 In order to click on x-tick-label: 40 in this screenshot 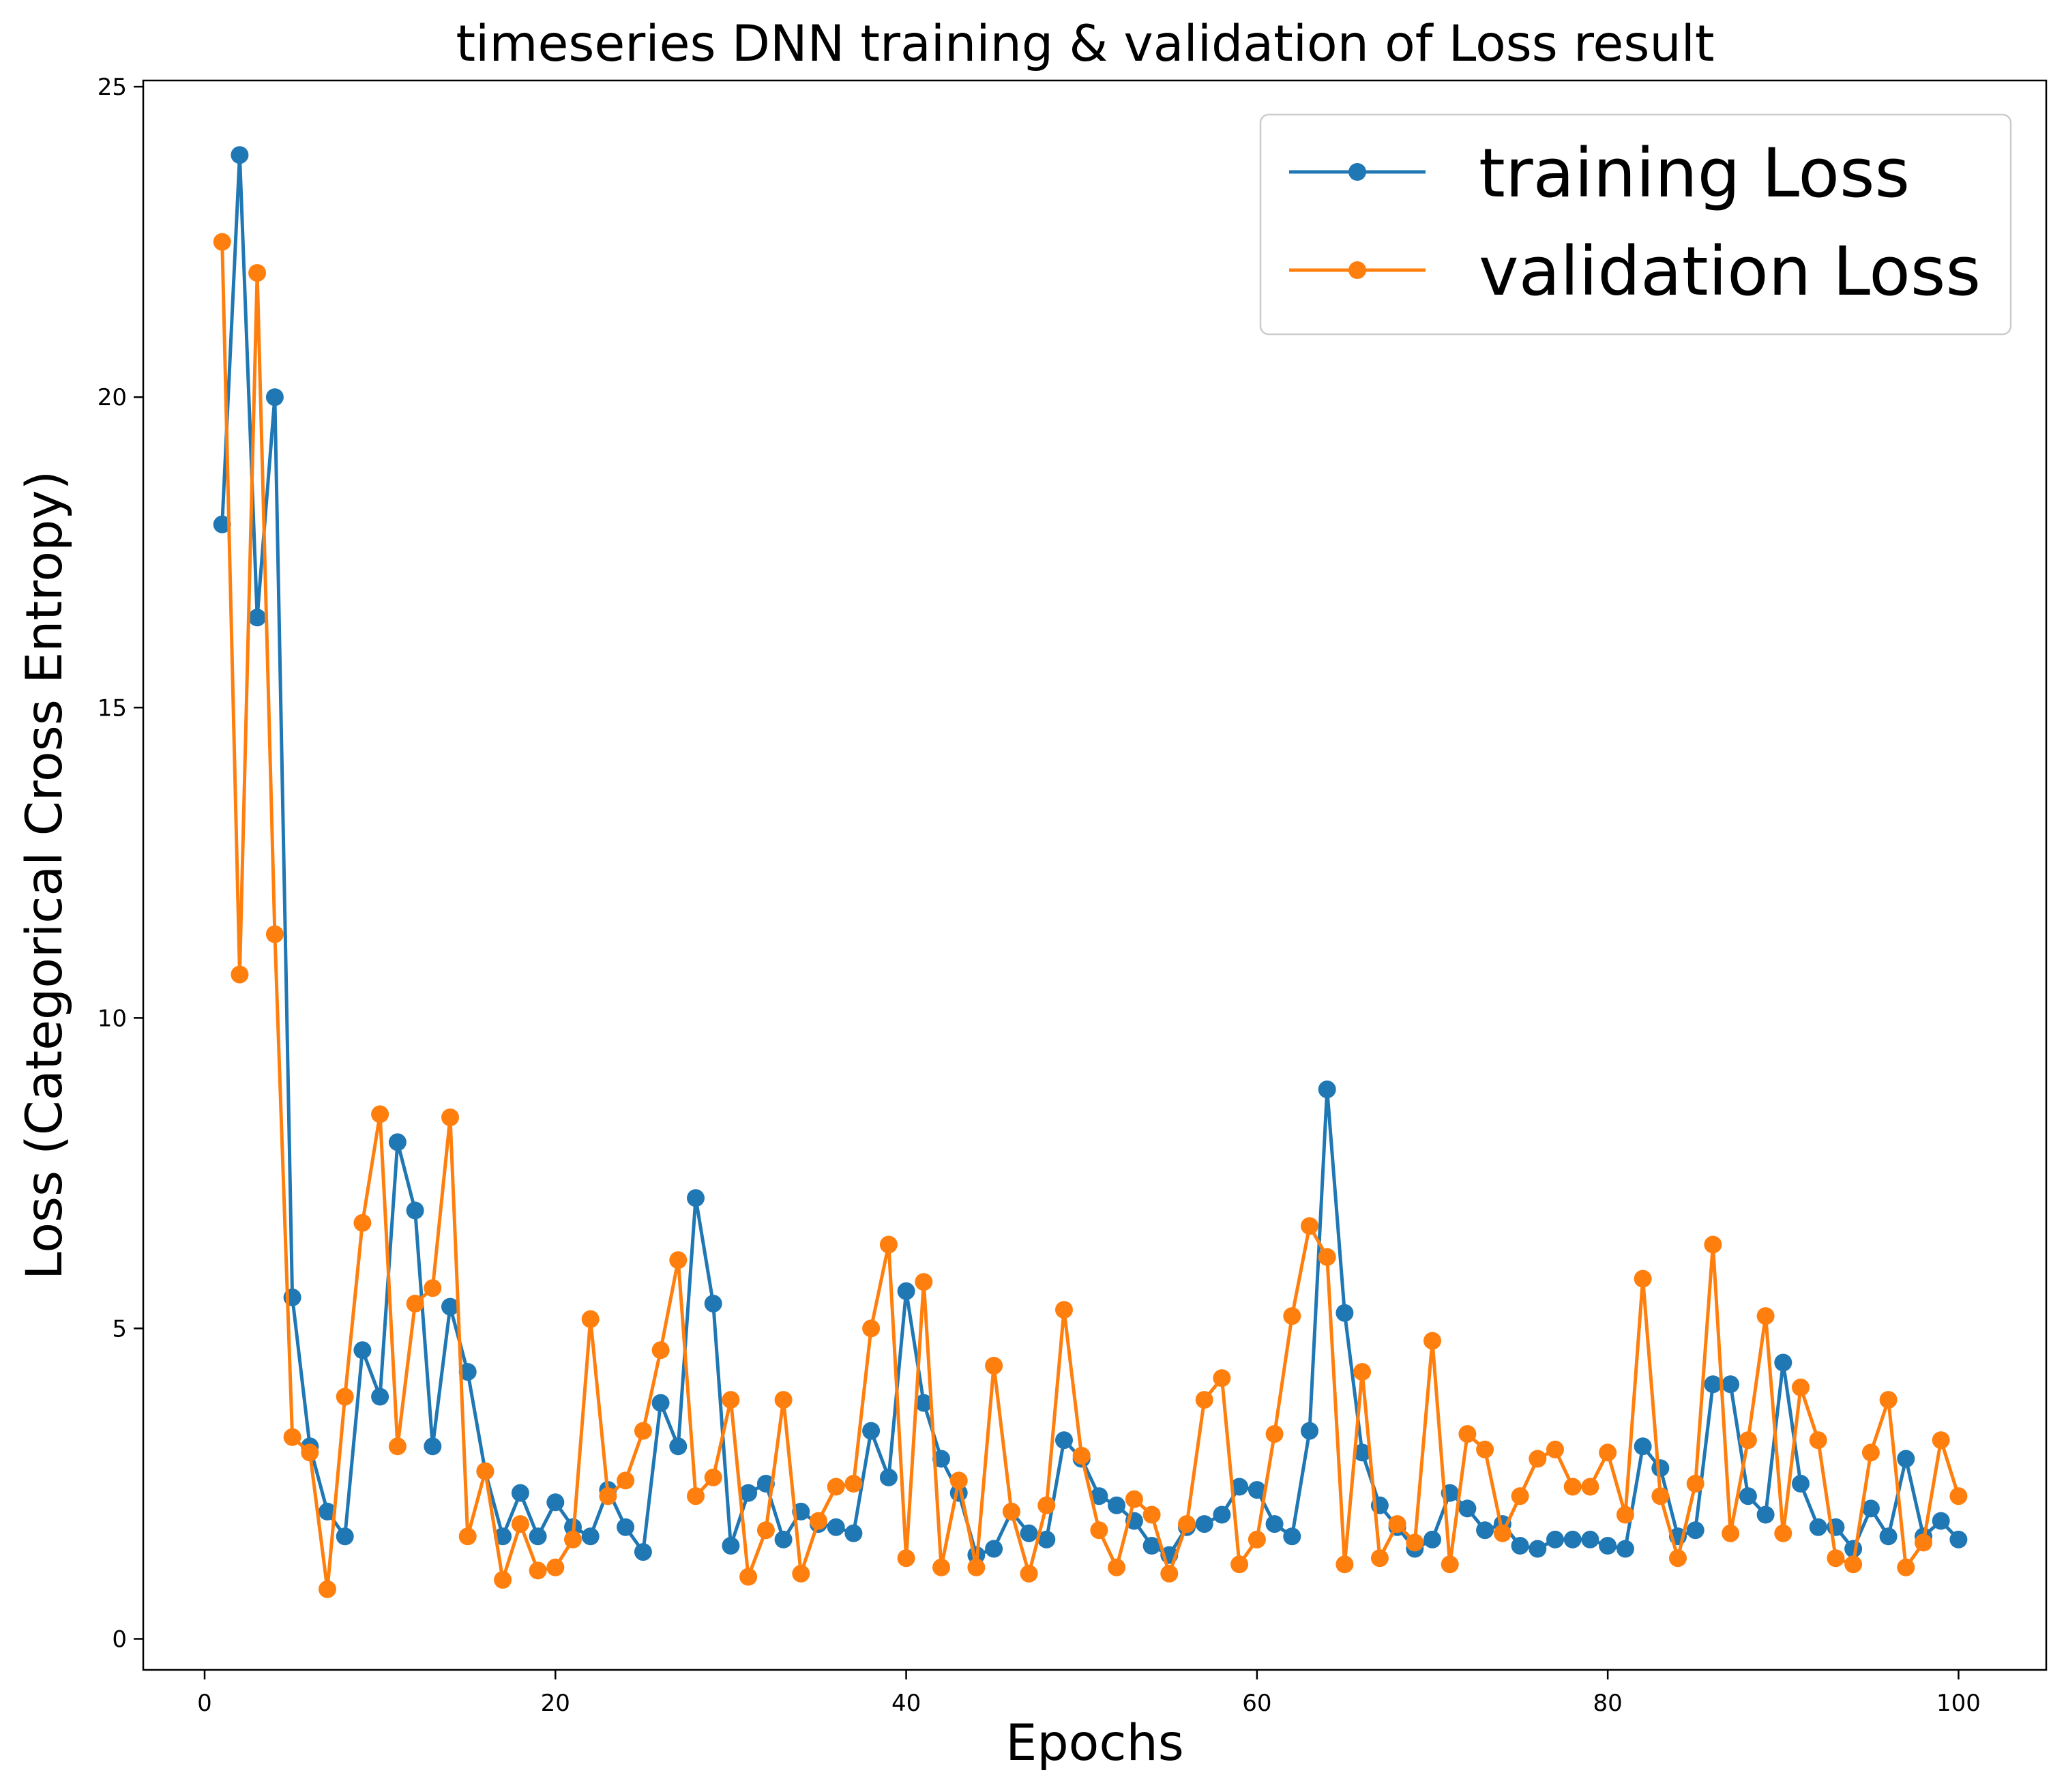, I will do `click(906, 1703)`.